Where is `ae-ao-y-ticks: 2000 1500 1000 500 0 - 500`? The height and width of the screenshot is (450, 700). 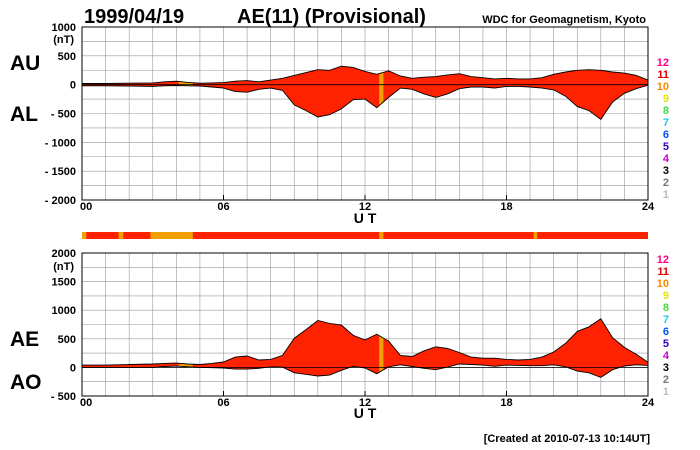 ae-ao-y-ticks: 2000 1500 1000 500 0 - 500 is located at coordinates (63, 325).